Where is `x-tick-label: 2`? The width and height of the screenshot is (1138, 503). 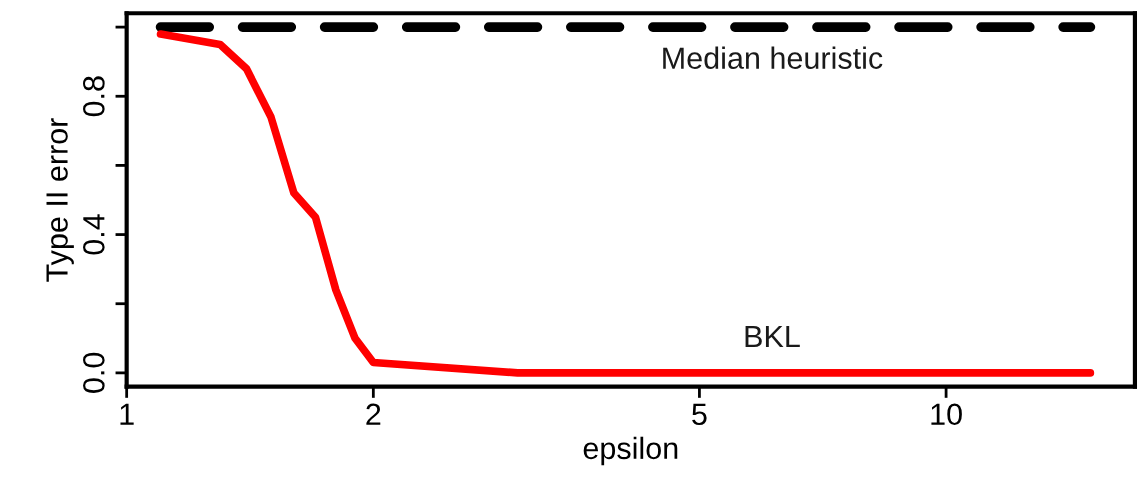
x-tick-label: 2 is located at coordinates (373, 414).